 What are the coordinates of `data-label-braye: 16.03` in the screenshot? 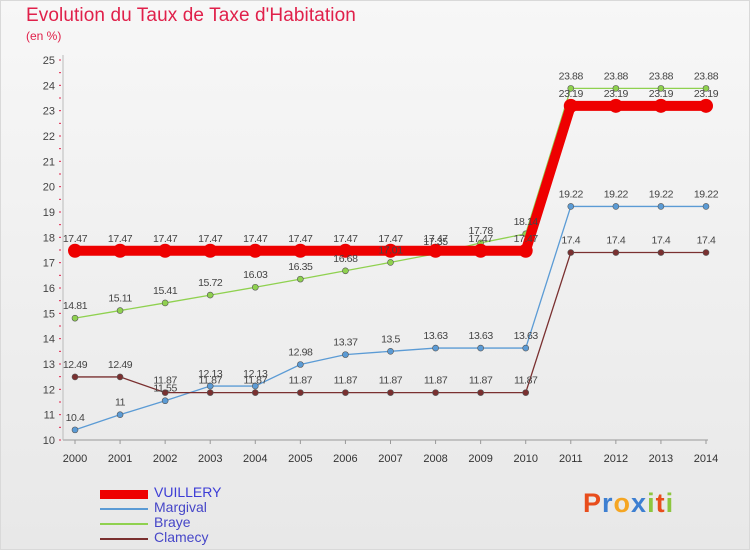 It's located at (255, 275).